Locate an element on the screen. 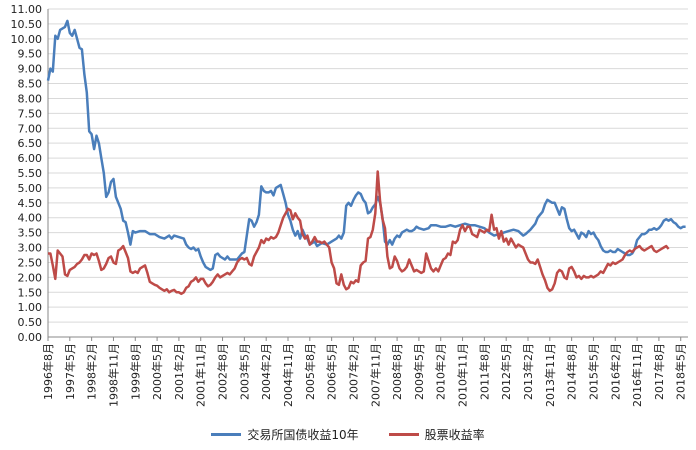 The image size is (696, 450). y-tick-label: 10.50 is located at coordinates (27, 24).